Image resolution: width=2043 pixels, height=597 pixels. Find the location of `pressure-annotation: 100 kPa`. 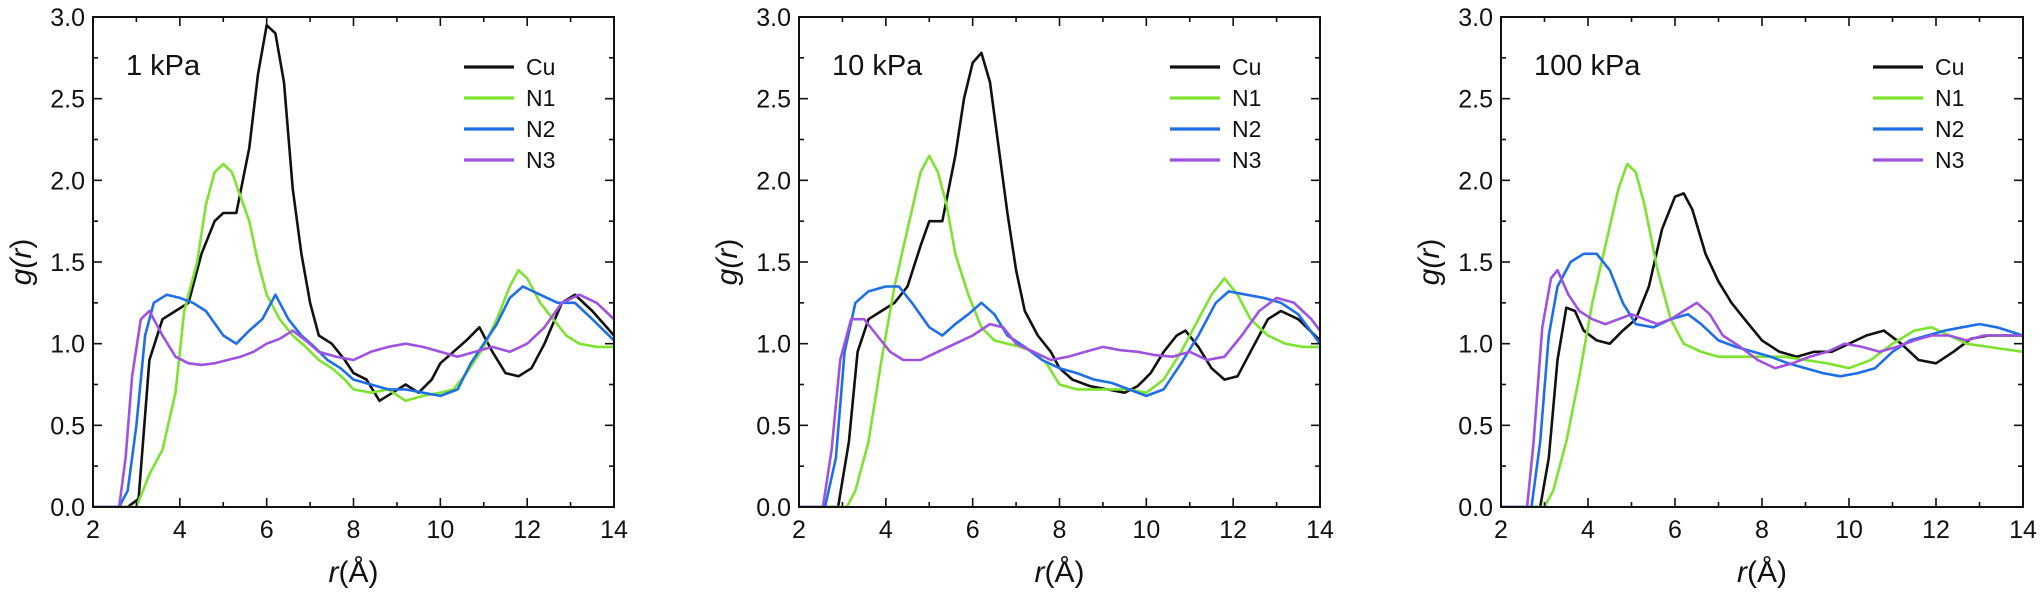

pressure-annotation: 100 kPa is located at coordinates (1587, 66).